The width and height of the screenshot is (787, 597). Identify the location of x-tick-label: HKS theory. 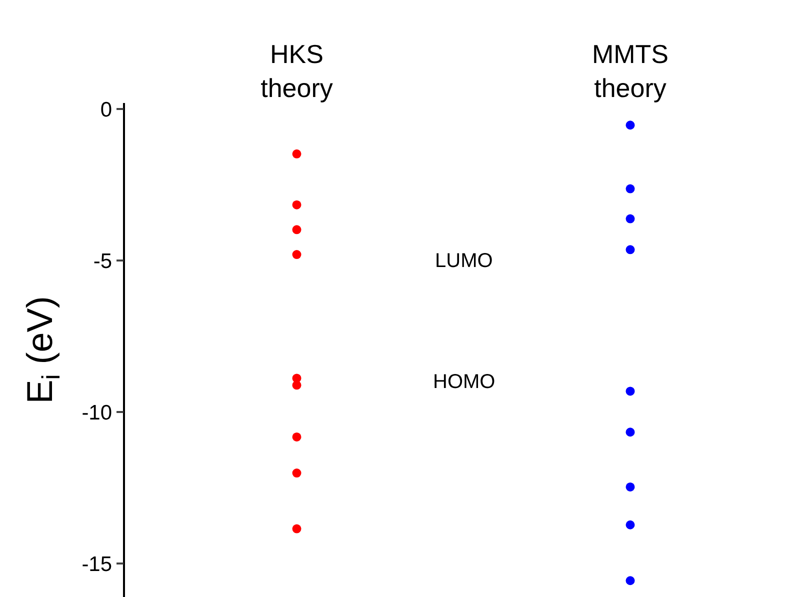
(296, 71).